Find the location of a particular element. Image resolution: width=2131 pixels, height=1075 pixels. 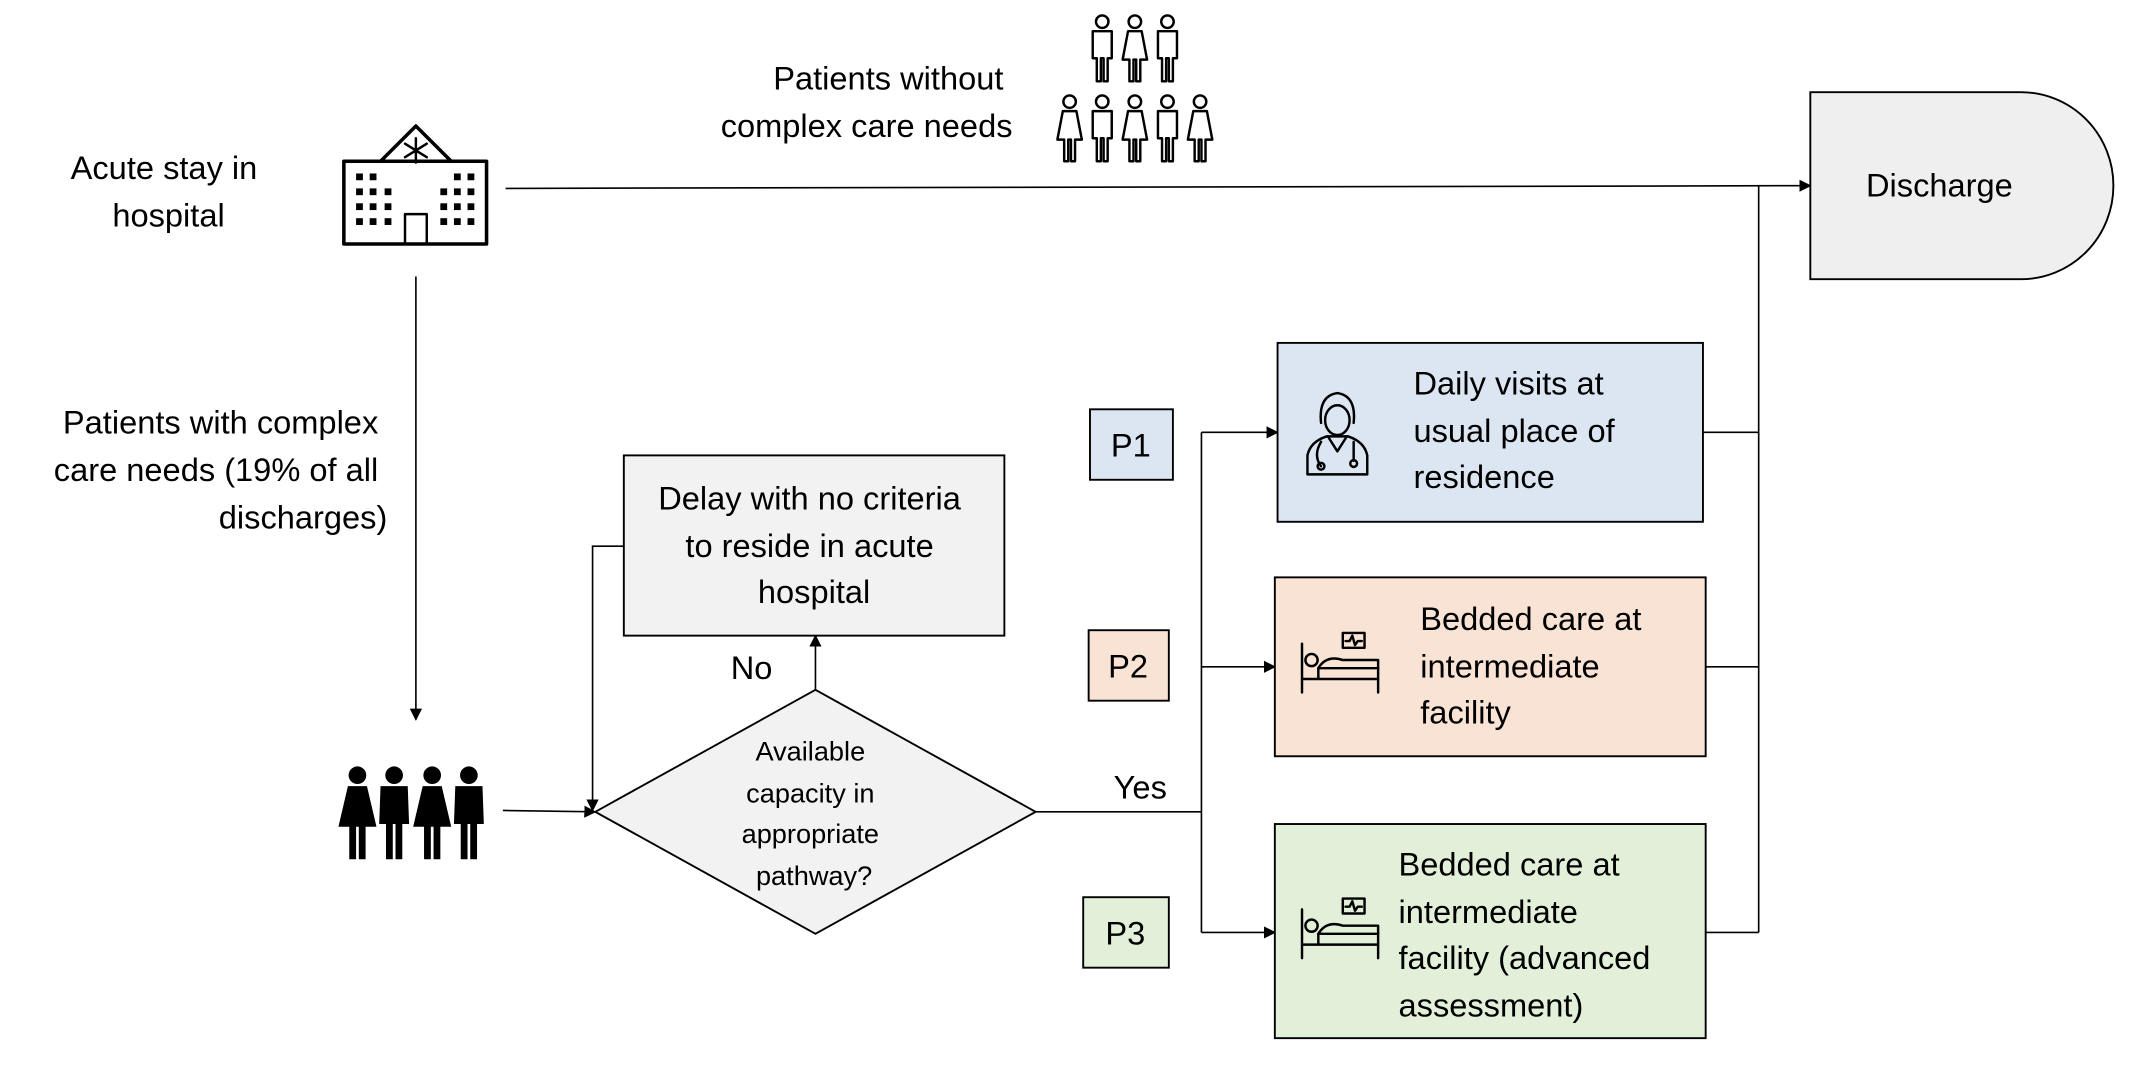

p3-code-label: P3 is located at coordinates (1125, 934).